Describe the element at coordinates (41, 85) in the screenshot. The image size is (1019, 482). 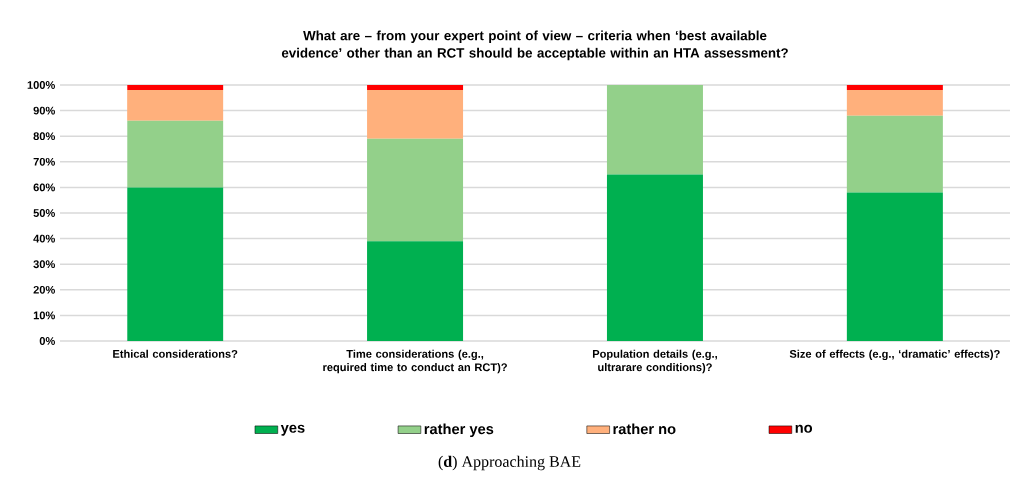
I see `y-tick-label: 100%` at that location.